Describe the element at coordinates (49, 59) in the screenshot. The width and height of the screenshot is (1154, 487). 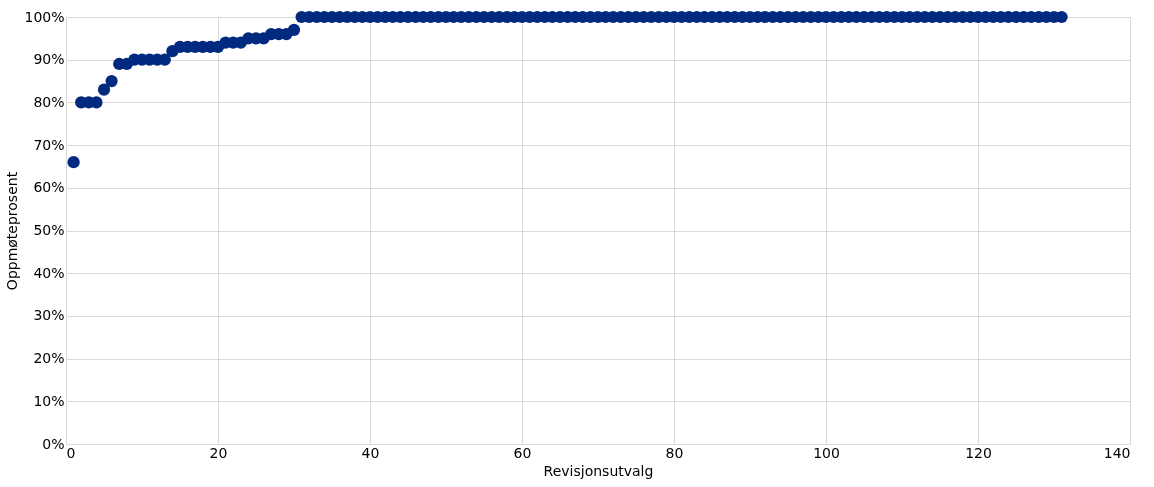
I see `y-tick-label: 90%` at that location.